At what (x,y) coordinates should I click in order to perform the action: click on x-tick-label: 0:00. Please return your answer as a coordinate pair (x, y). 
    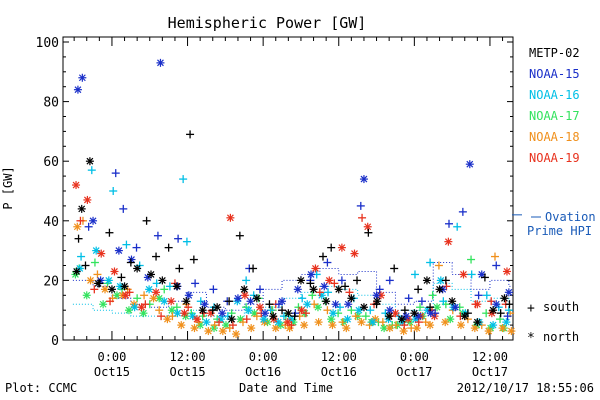
    Looking at the image, I should click on (414, 357).